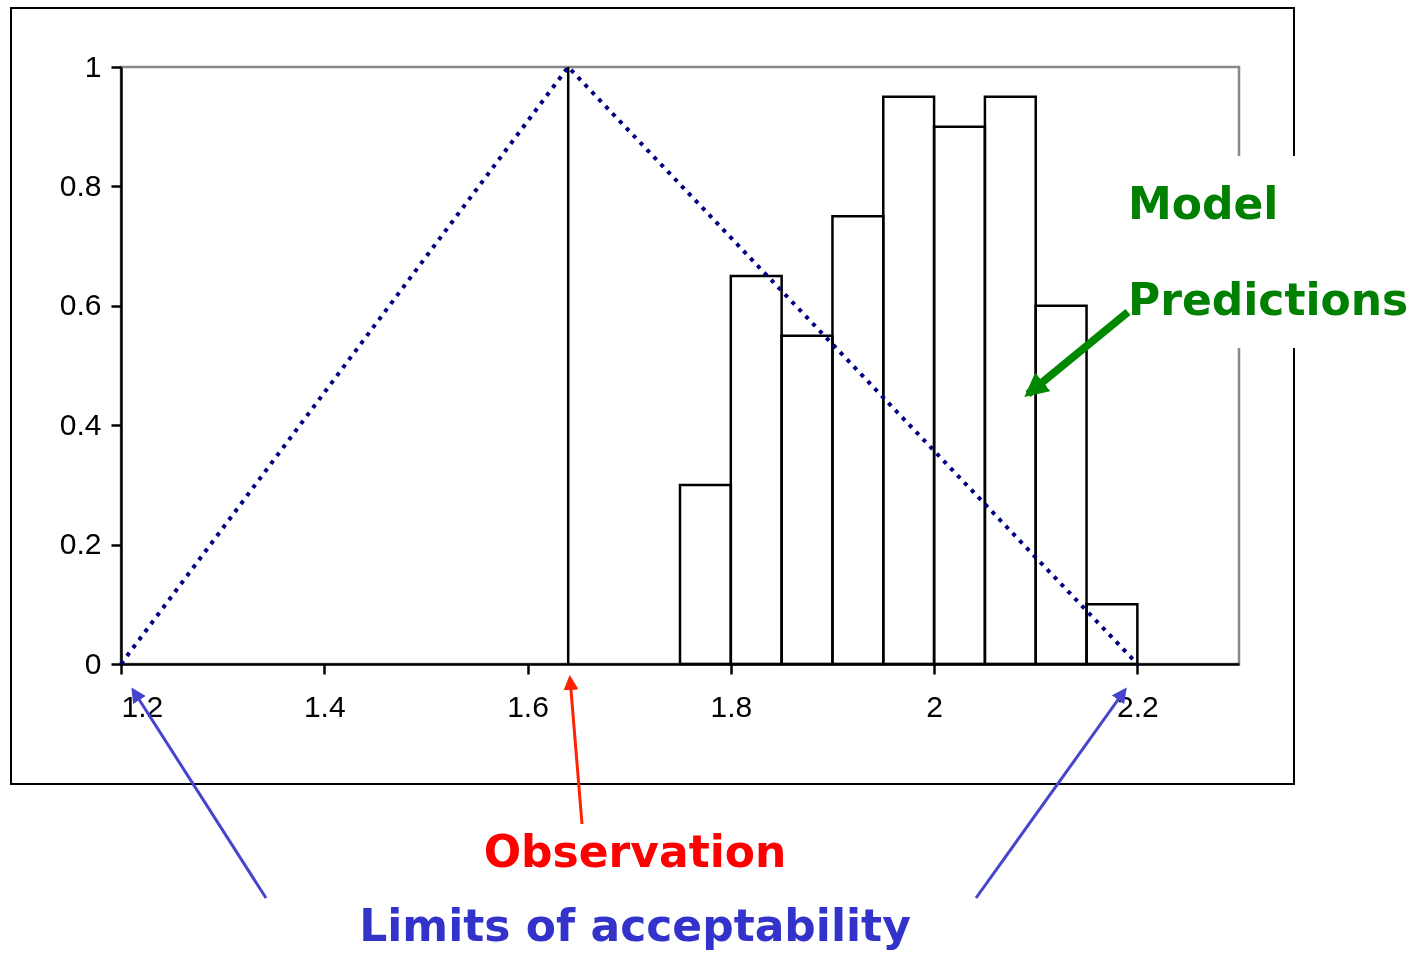 The width and height of the screenshot is (1424, 973). What do you see at coordinates (528, 706) in the screenshot?
I see `x-tick-label: 1.6` at bounding box center [528, 706].